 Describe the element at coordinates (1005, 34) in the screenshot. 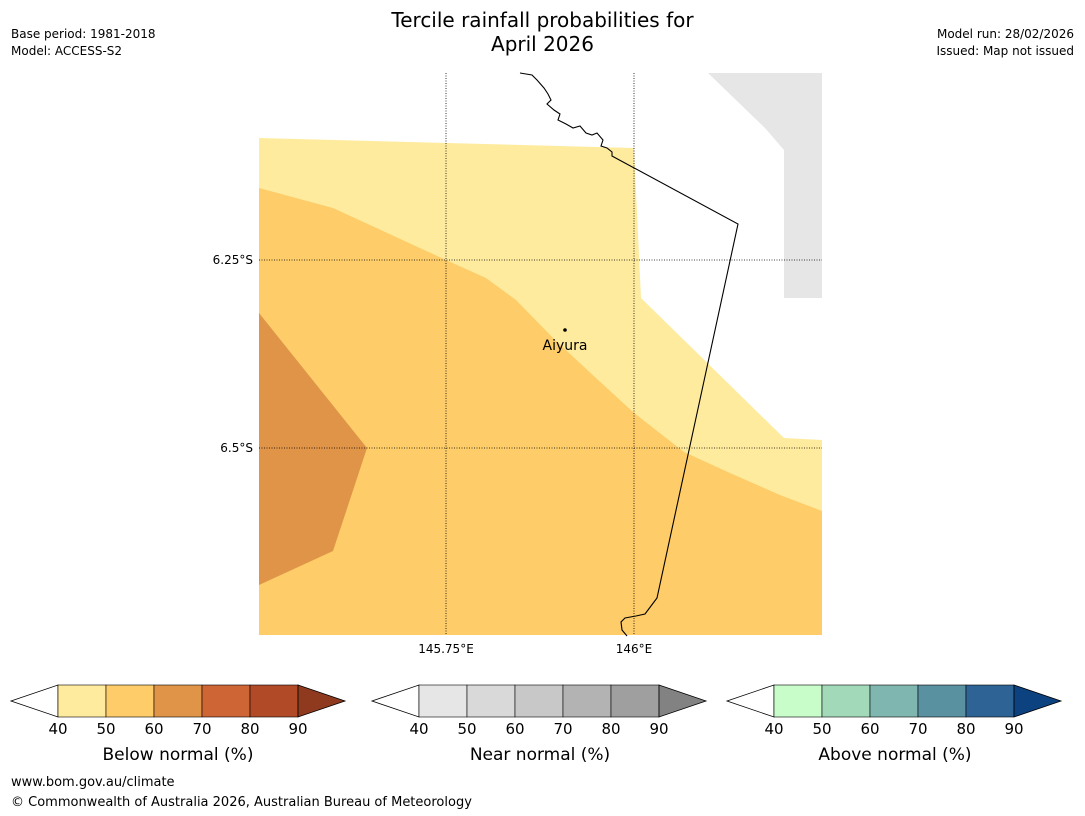

I see `model-run-text: Model run: 28/02/2026` at that location.